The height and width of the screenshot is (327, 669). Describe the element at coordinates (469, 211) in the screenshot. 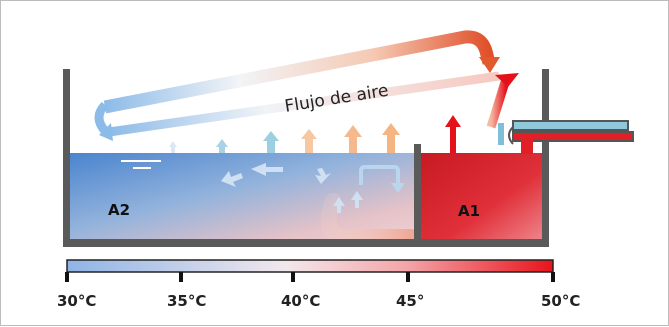

I see `zone-label-a1: A1` at that location.